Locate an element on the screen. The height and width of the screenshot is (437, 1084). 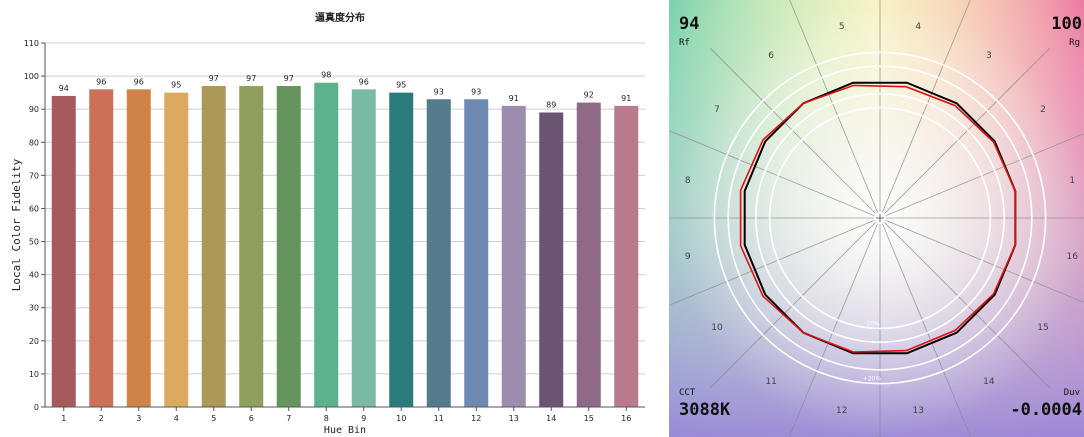
ring-label-plus: +20% is located at coordinates (872, 379).